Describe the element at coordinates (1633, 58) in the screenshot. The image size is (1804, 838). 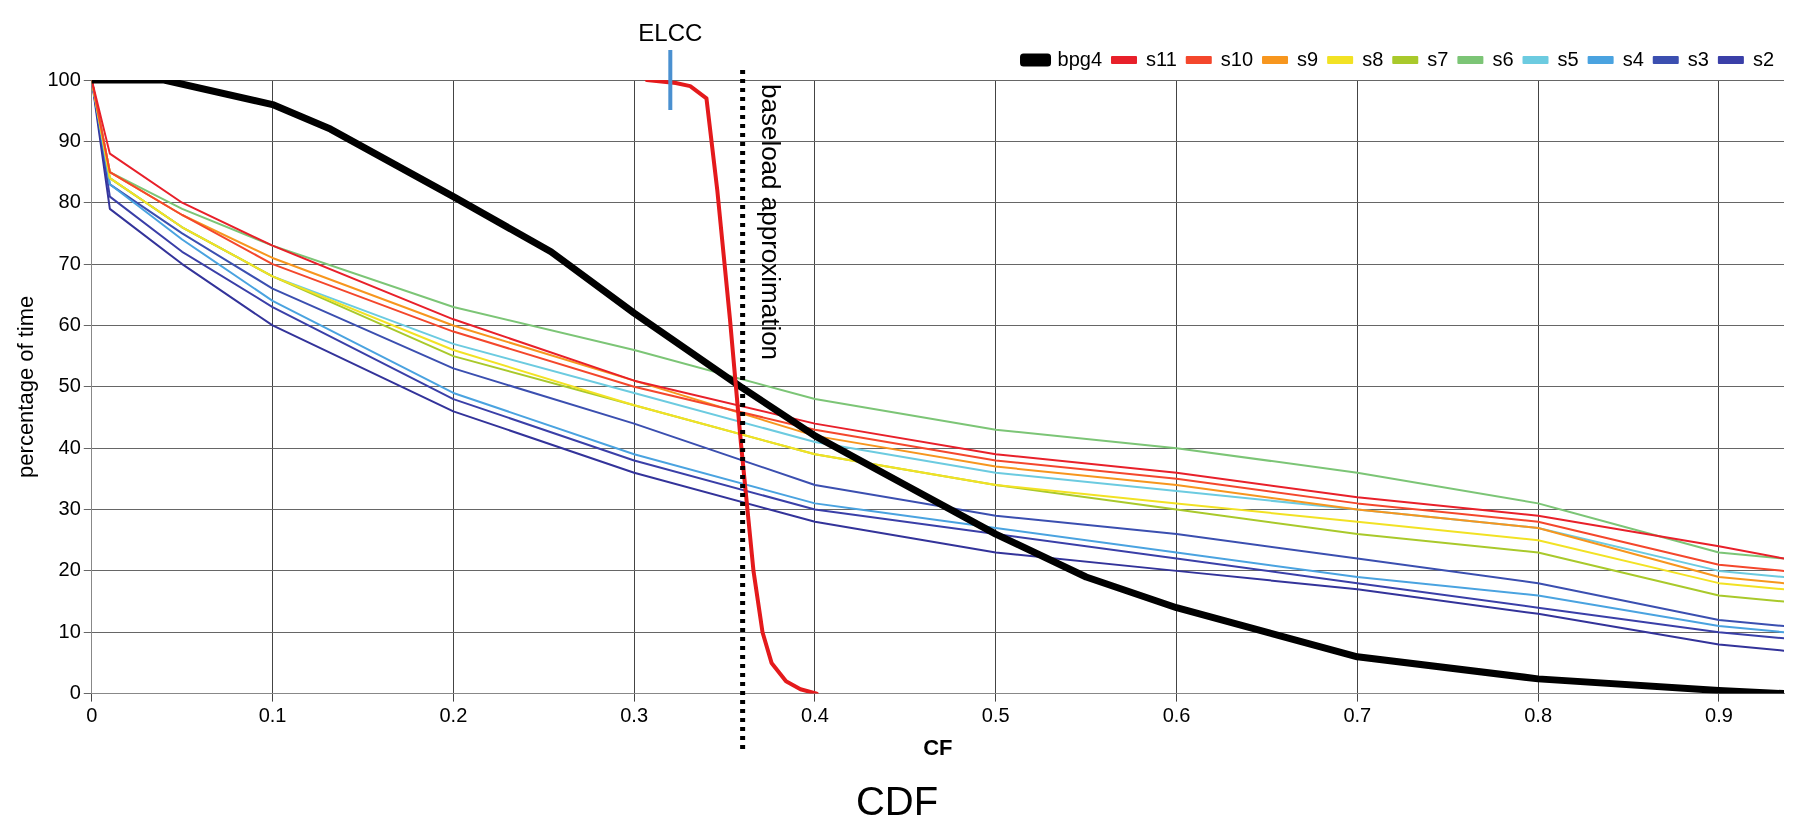
I see `legend-label: s4` at that location.